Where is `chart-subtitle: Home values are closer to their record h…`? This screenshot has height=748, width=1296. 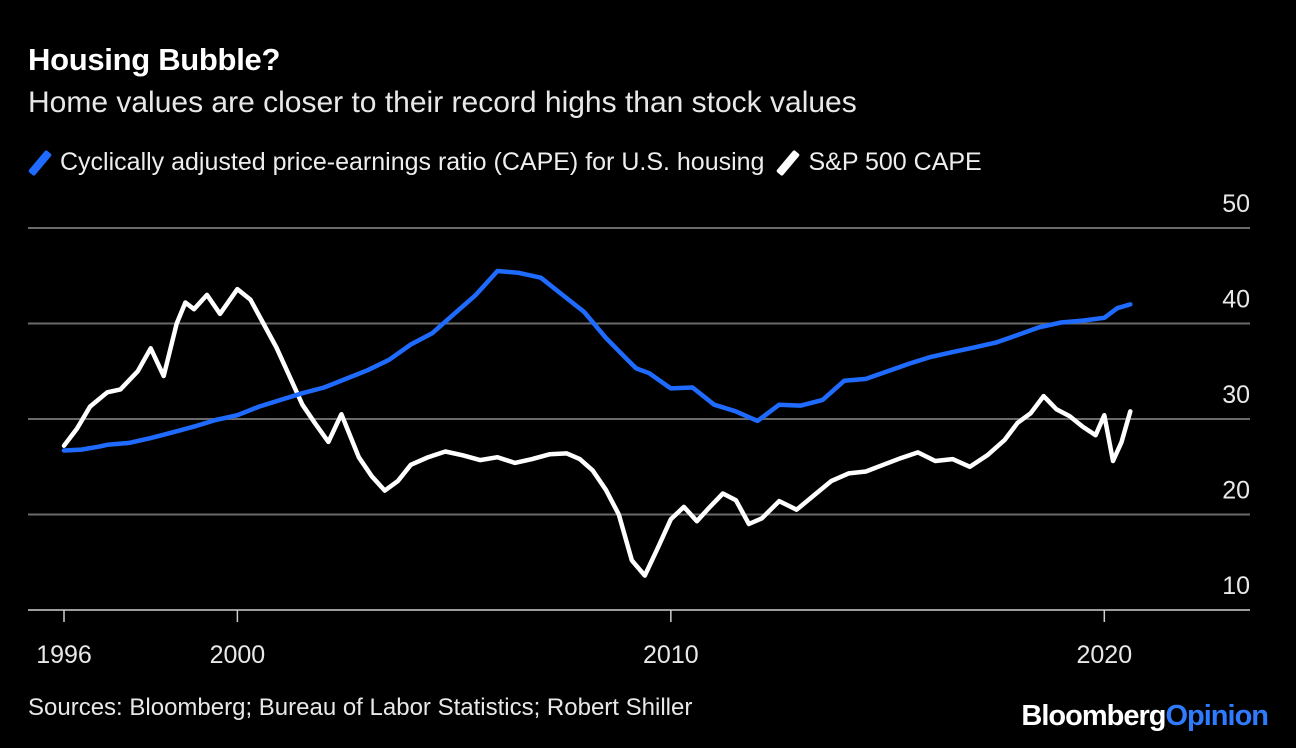 chart-subtitle: Home values are closer to their record h… is located at coordinates (442, 102).